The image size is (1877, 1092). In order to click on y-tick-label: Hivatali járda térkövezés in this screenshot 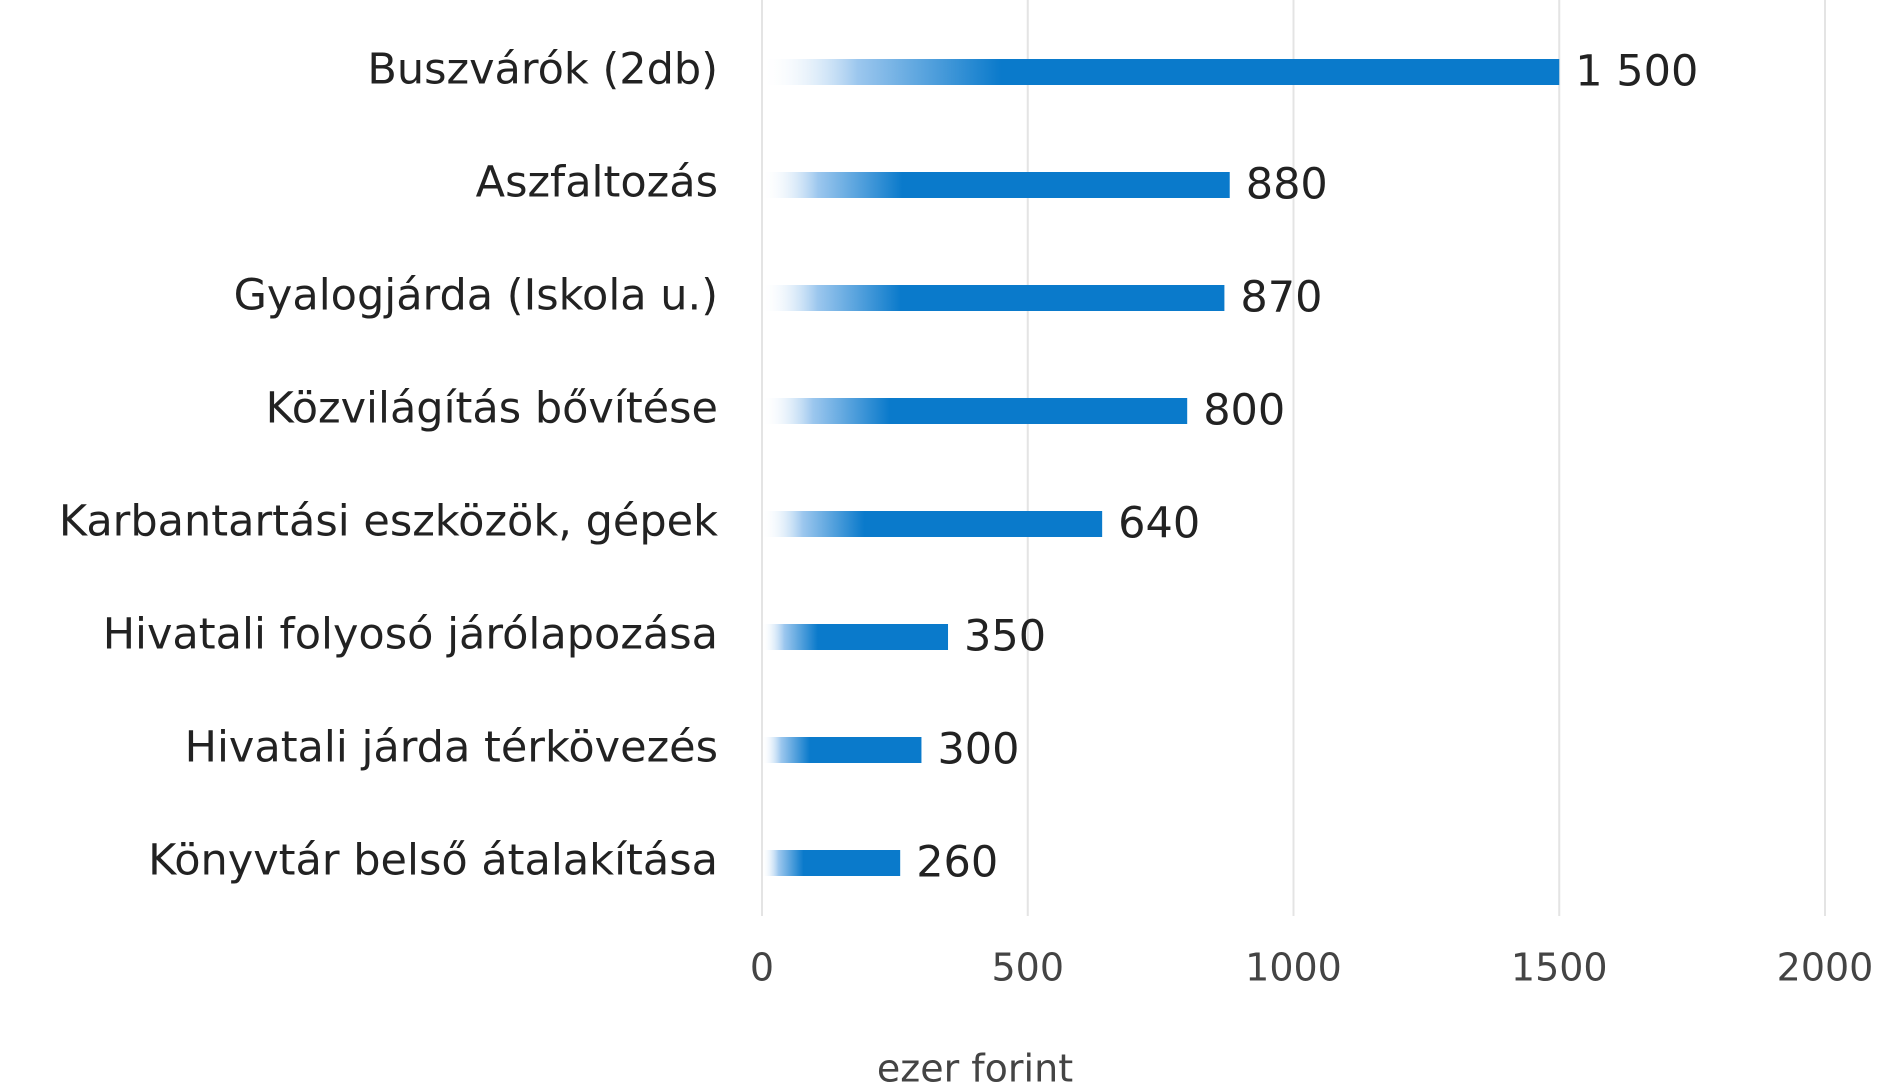, I will do `click(451, 748)`.